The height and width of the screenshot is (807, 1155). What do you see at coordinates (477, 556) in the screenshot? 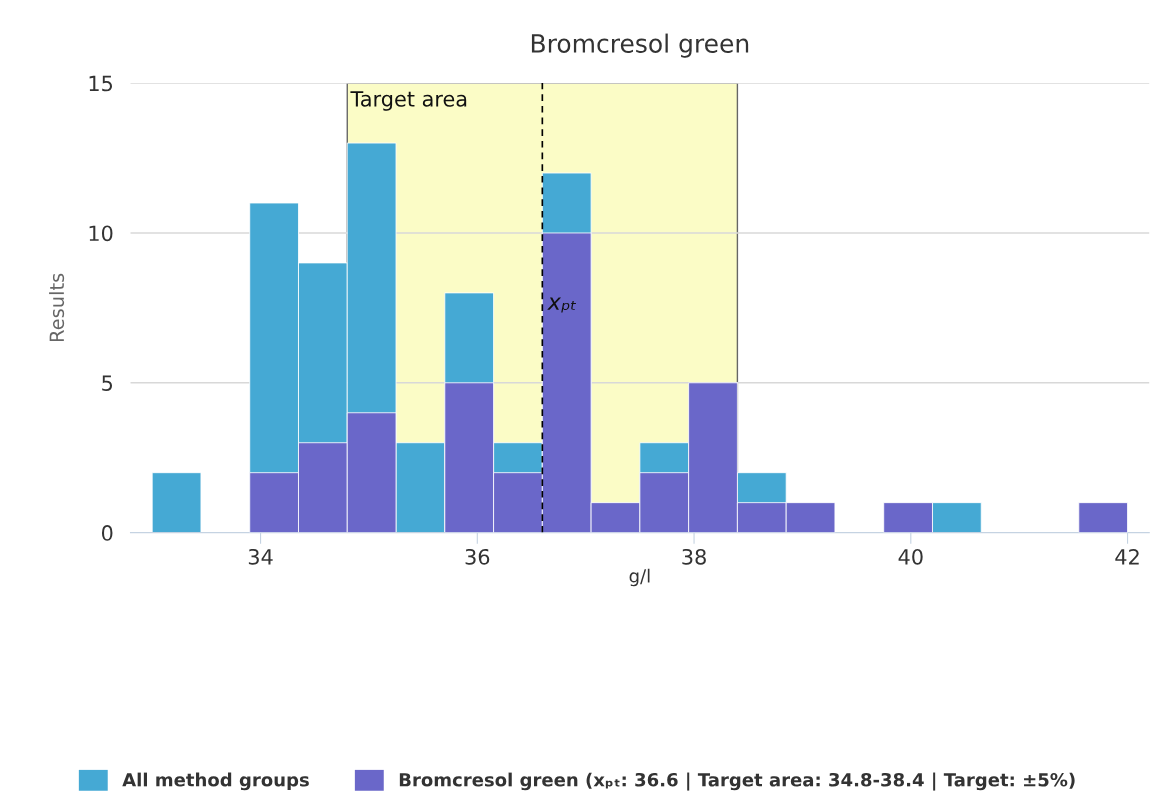
I see `x-tick-label: 36` at bounding box center [477, 556].